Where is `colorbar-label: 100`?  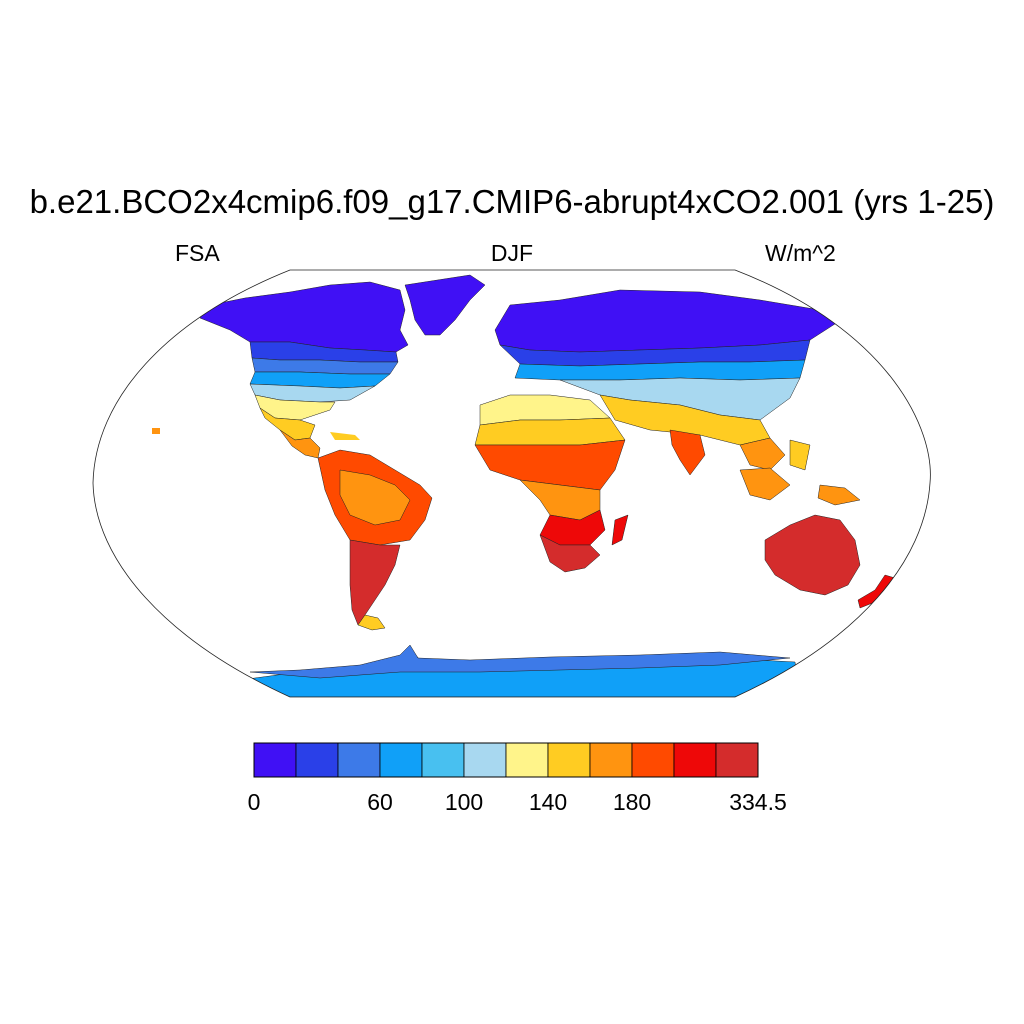
colorbar-label: 100 is located at coordinates (464, 802).